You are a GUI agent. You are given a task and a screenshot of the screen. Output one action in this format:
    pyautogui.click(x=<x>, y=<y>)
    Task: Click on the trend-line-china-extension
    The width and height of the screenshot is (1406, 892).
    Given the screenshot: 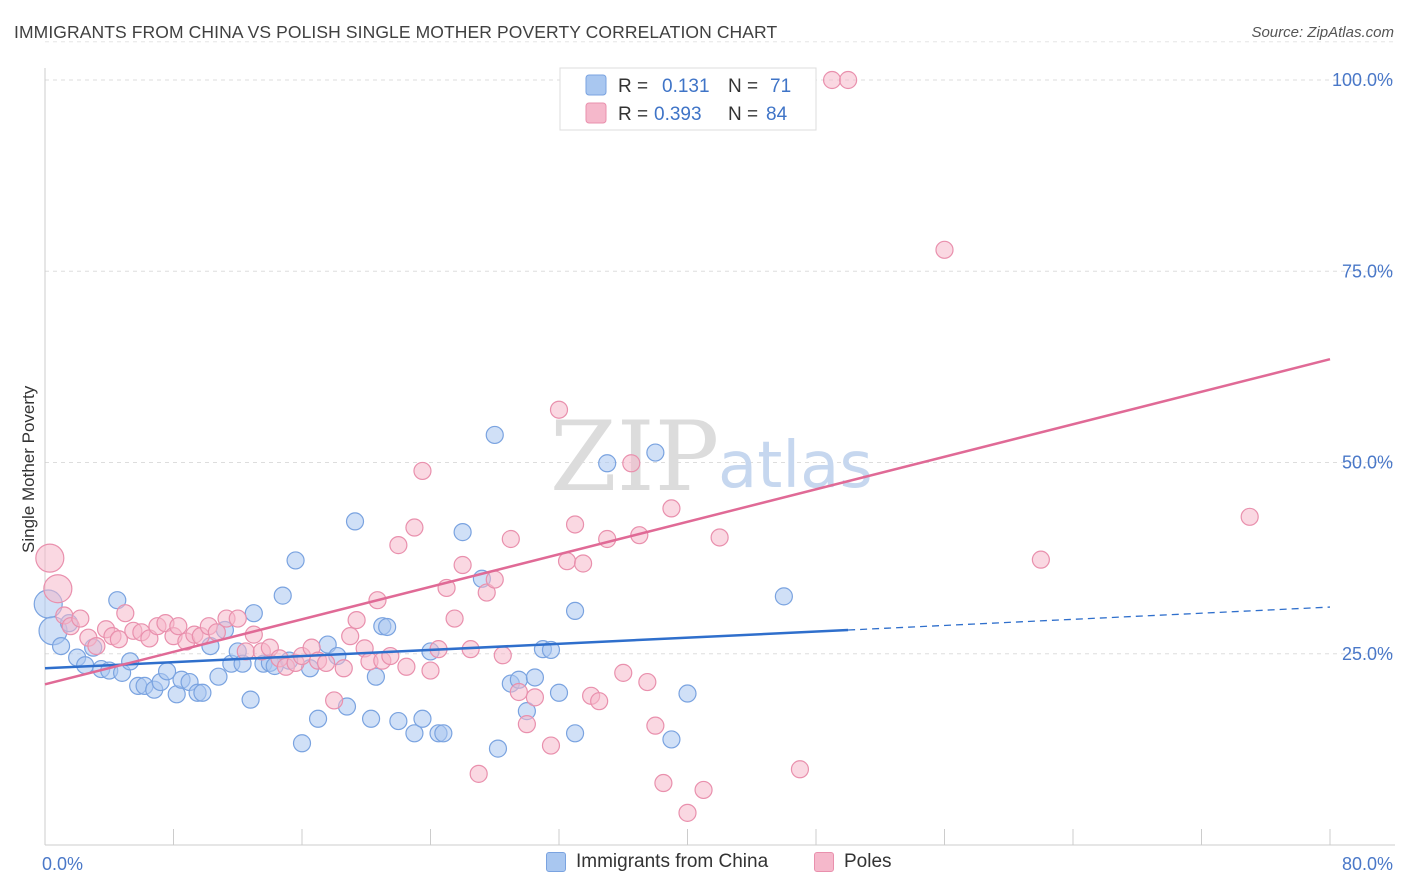 What is the action you would take?
    pyautogui.click(x=1089, y=618)
    